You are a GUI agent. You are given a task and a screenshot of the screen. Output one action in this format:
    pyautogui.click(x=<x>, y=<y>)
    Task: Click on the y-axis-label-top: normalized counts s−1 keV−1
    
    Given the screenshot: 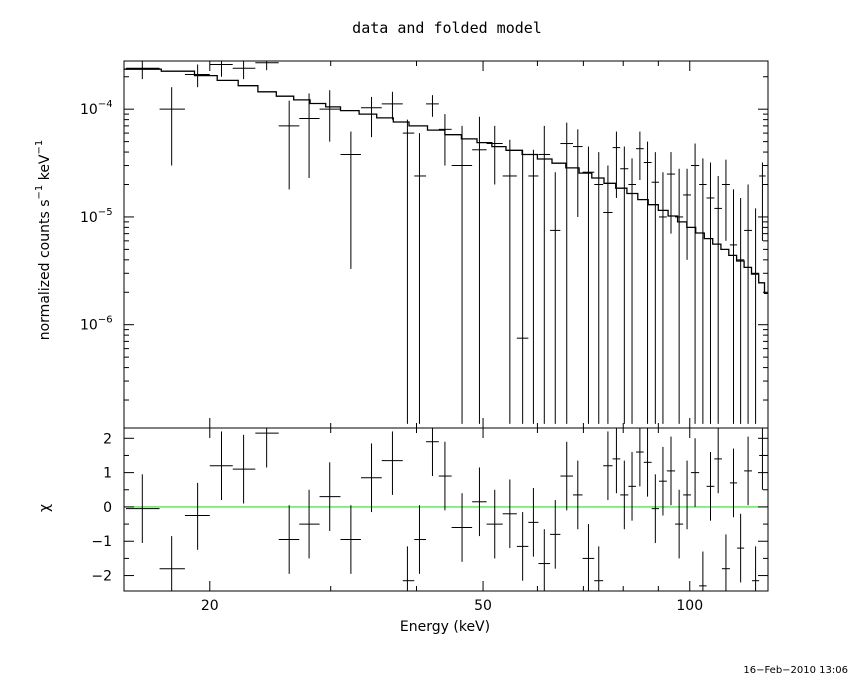 What is the action you would take?
    pyautogui.click(x=43, y=240)
    